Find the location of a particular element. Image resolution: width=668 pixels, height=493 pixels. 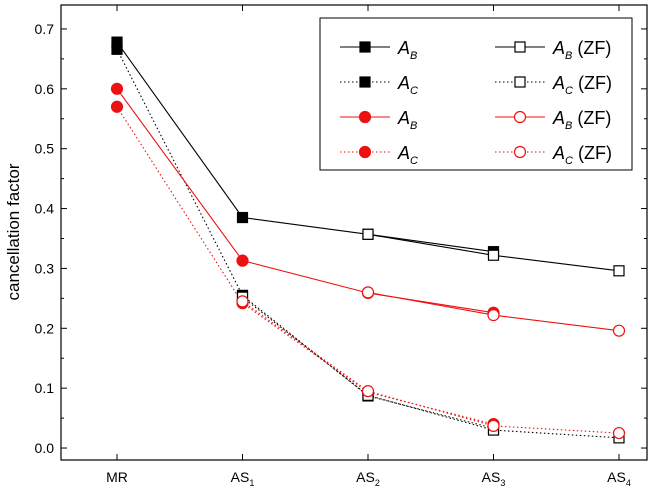

legend-marker-rd_ac is located at coordinates (365, 152).